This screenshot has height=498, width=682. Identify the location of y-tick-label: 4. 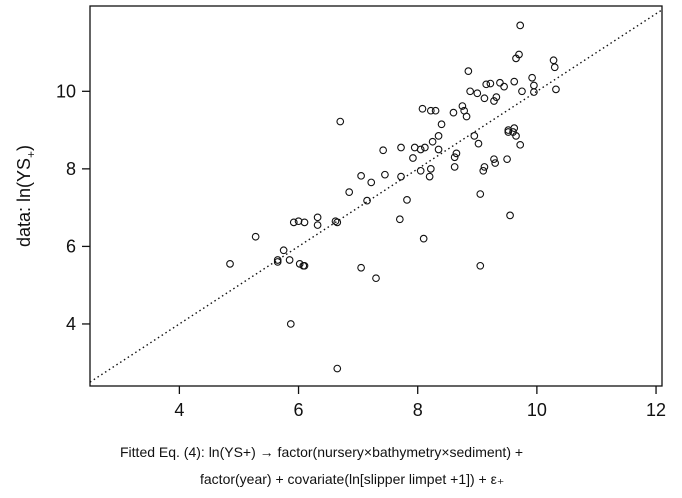
(71, 324).